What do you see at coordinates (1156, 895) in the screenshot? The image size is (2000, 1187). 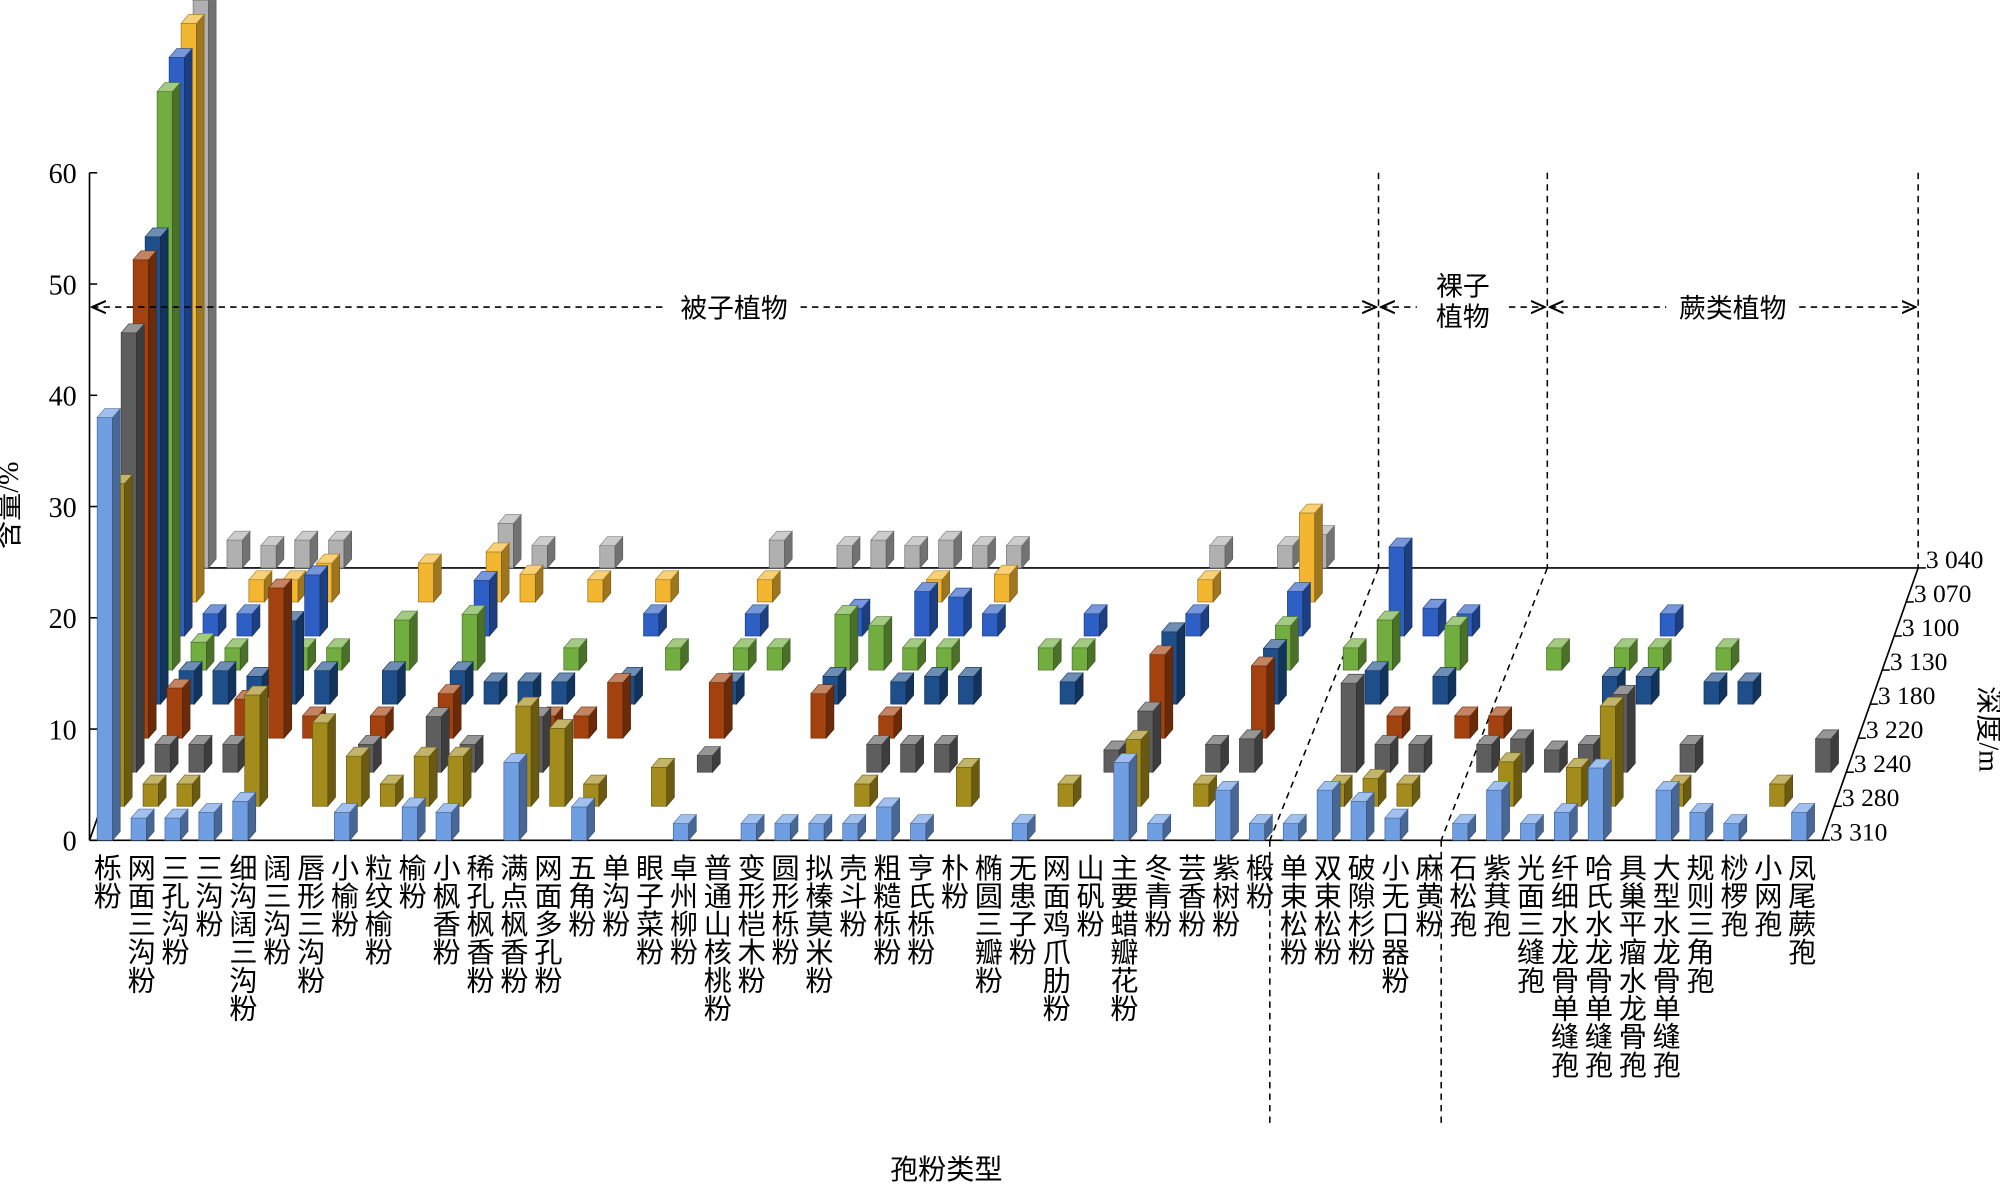 I see `x-tick-label: 冬青粉` at bounding box center [1156, 895].